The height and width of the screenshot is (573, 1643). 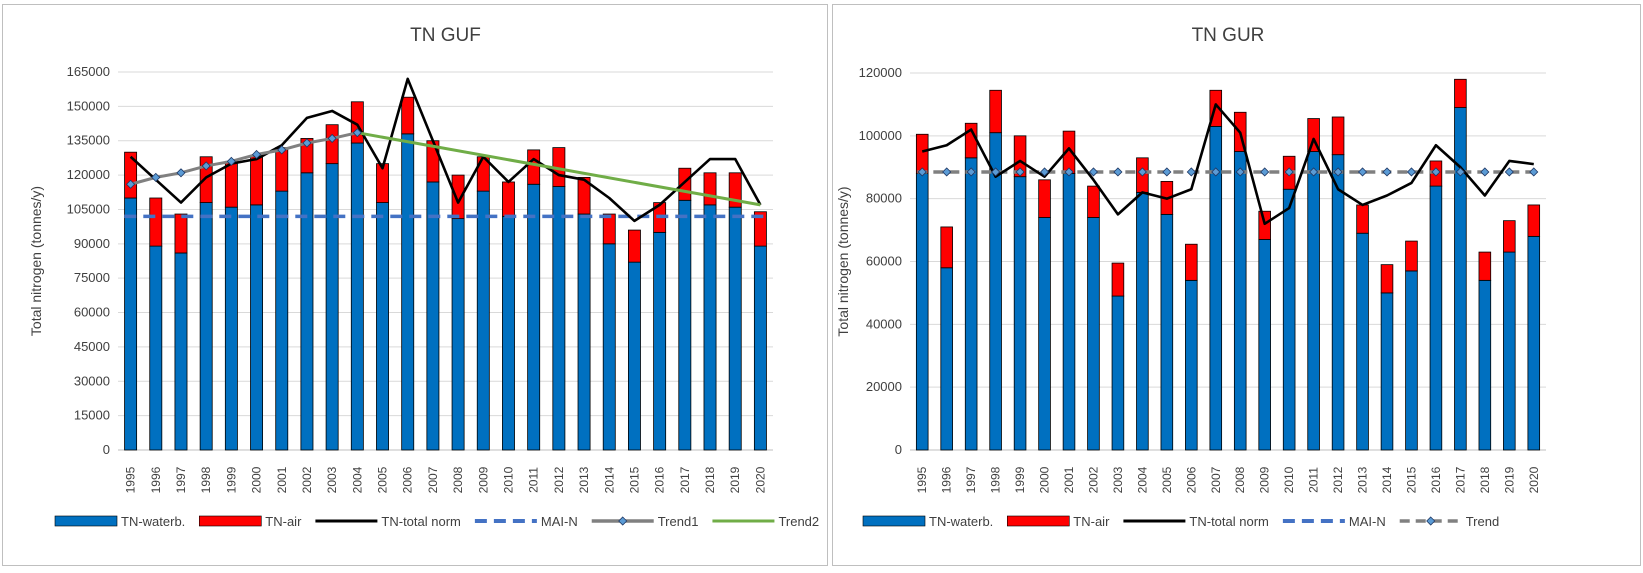 What do you see at coordinates (971, 304) in the screenshot?
I see `c1-bar-waterb-1997` at bounding box center [971, 304].